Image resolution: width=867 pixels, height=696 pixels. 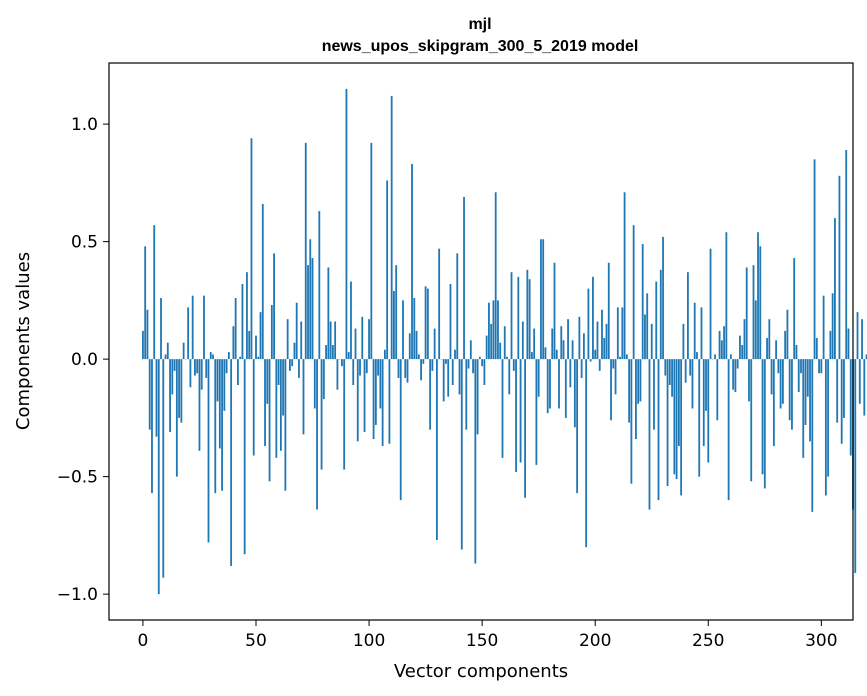 What do you see at coordinates (481, 671) in the screenshot?
I see `x-axis-label: Vector components` at bounding box center [481, 671].